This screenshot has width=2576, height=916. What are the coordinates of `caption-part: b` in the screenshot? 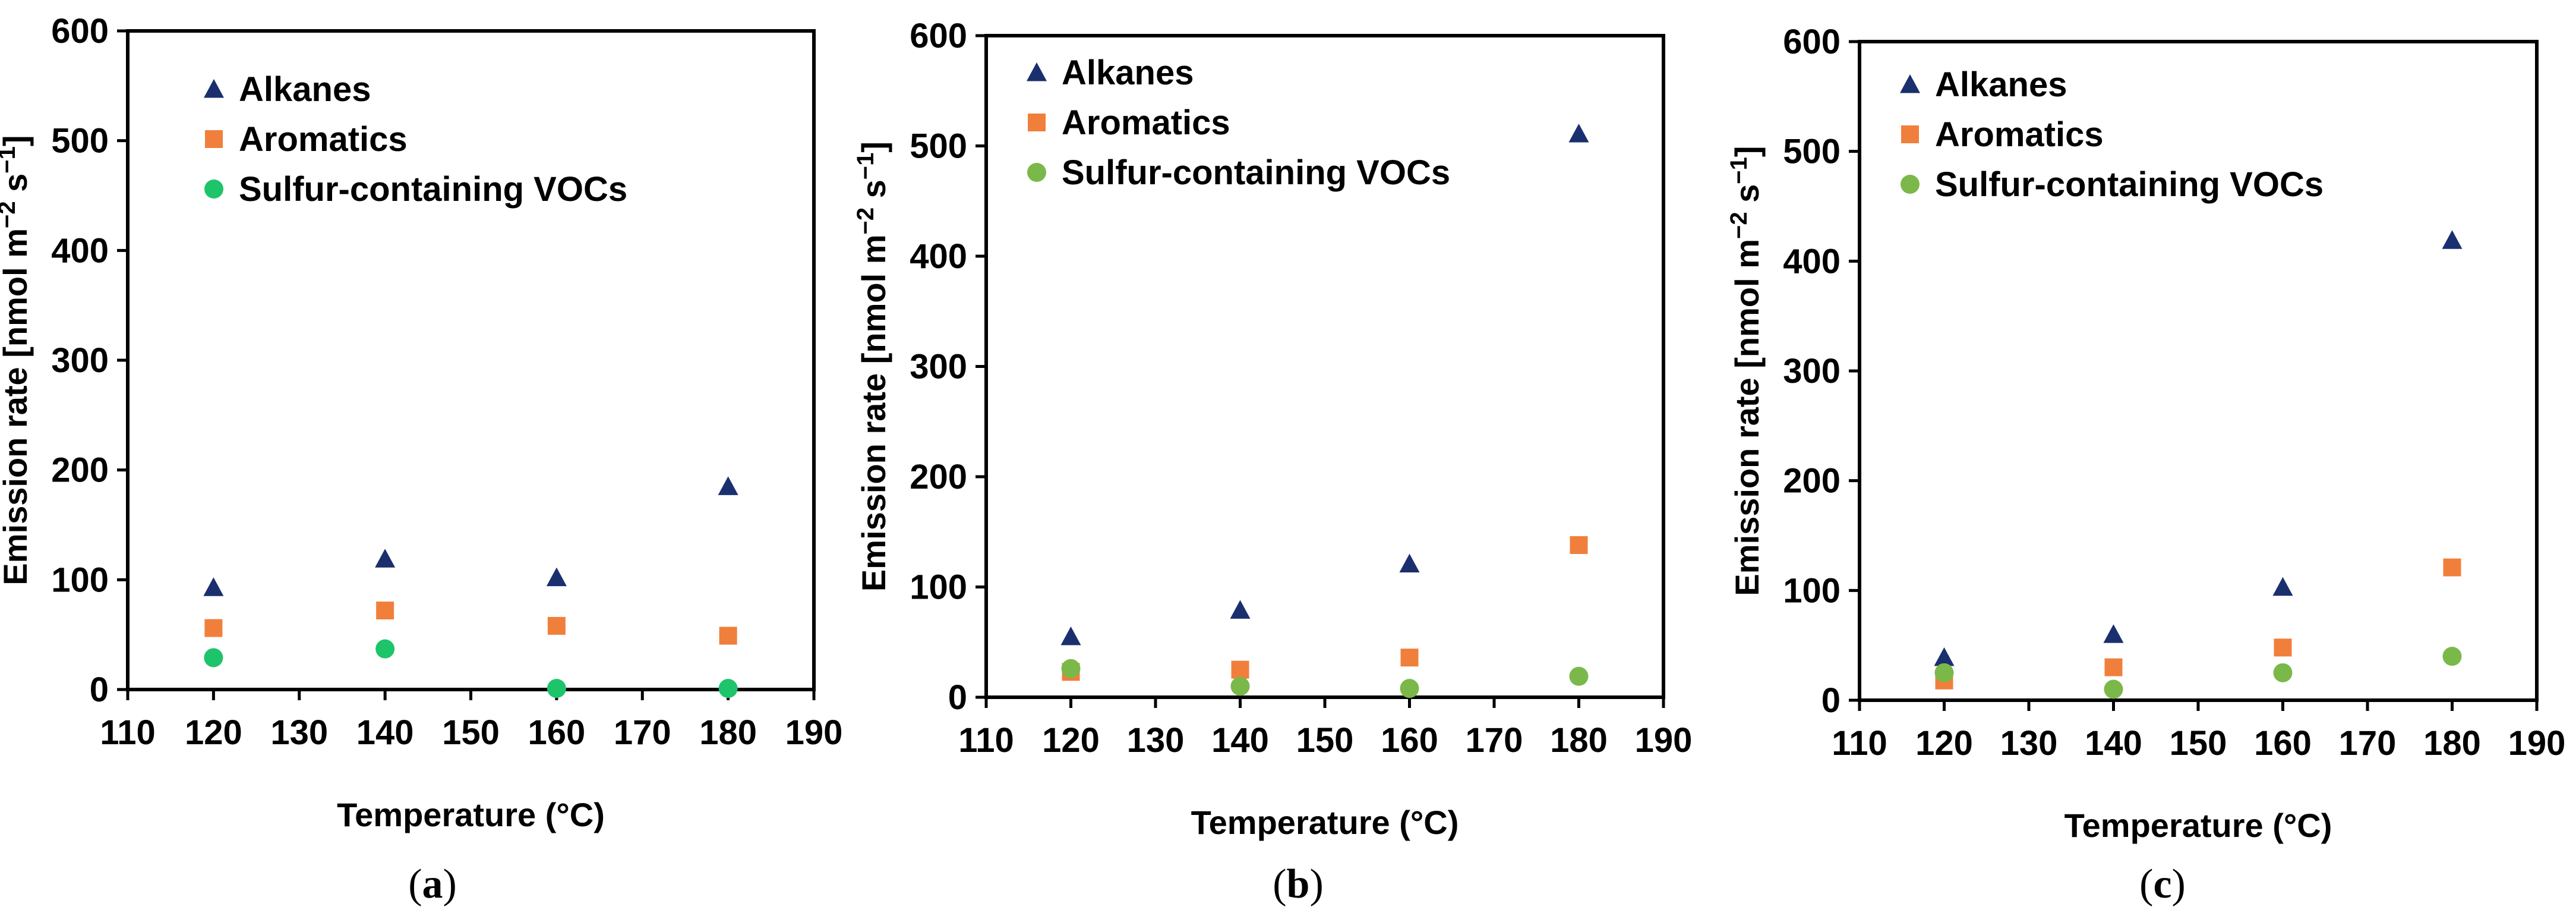 It's located at (1298, 884).